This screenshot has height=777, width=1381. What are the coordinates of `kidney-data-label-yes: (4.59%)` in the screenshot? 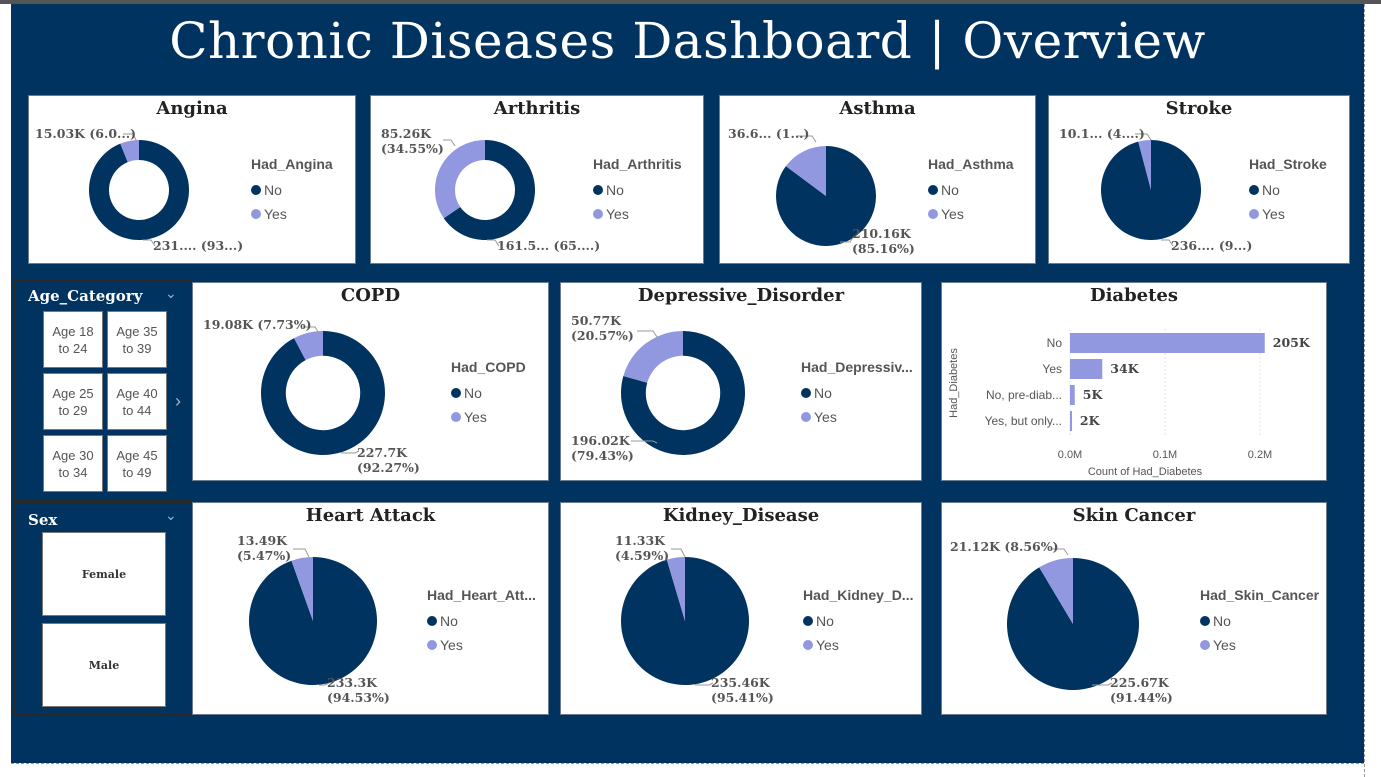 It's located at (642, 555).